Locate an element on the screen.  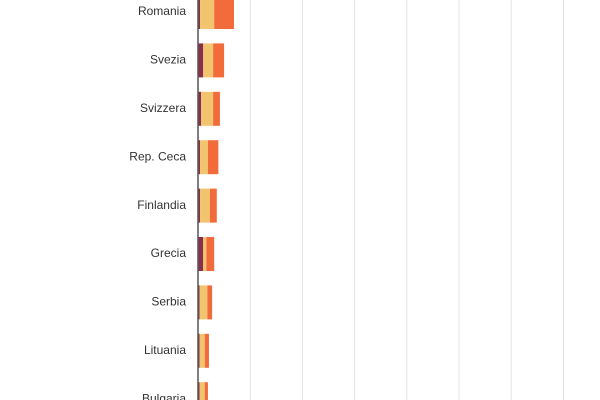
y-tick-label: Bulgaria is located at coordinates (164, 395).